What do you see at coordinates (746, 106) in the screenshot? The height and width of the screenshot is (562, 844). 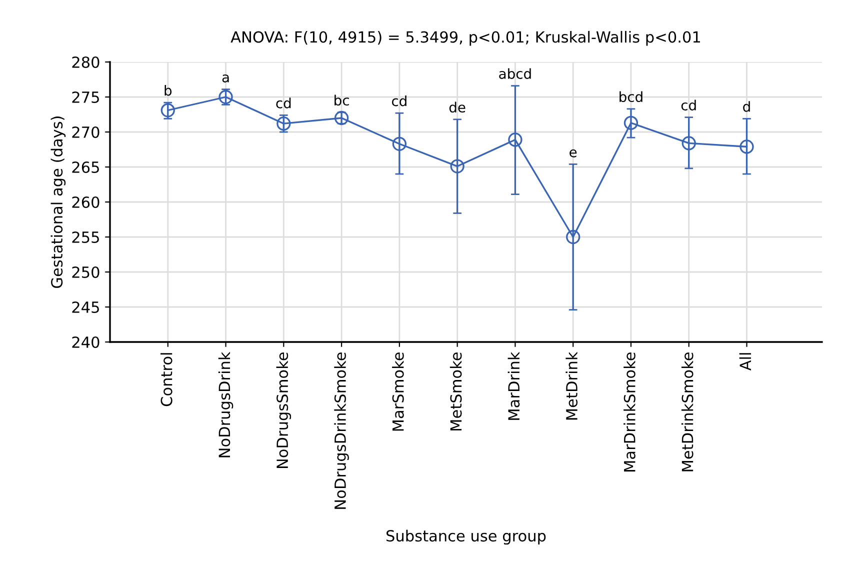 I see `annotation: d` at bounding box center [746, 106].